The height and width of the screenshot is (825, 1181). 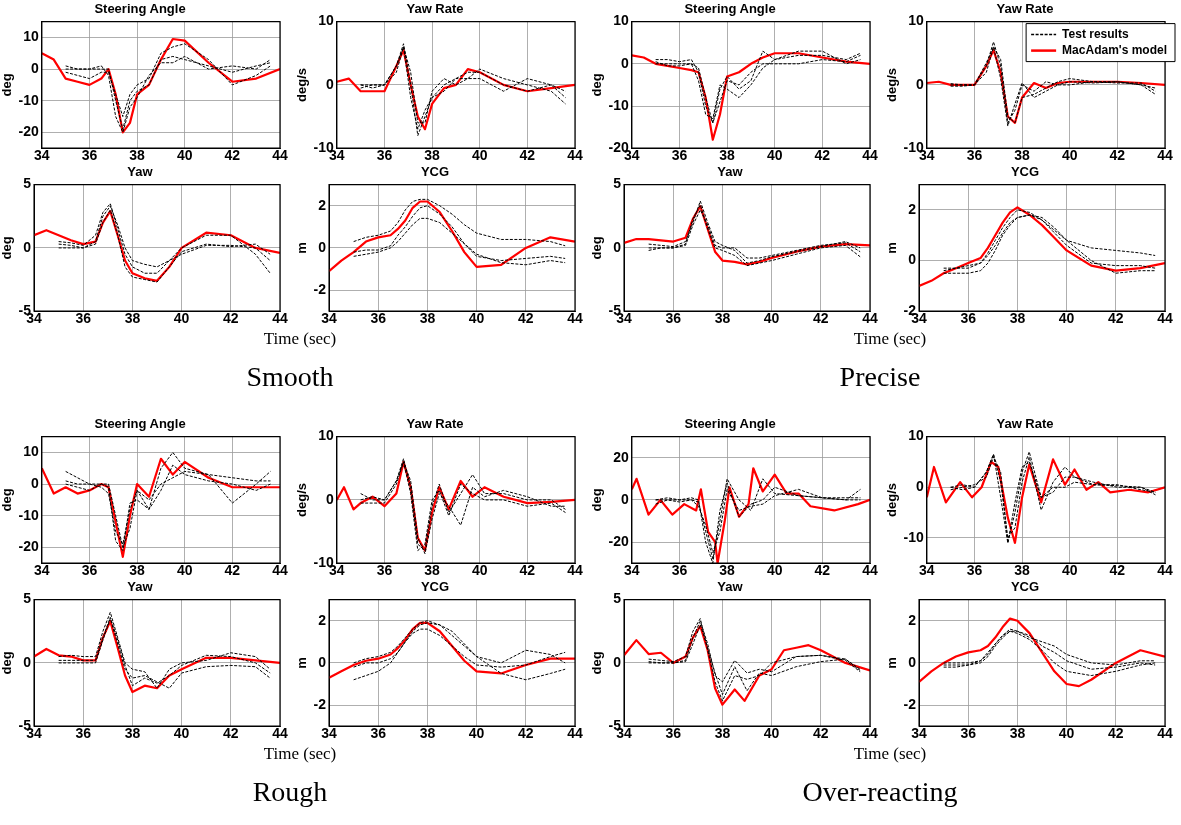 What do you see at coordinates (1095, 33) in the screenshot?
I see `legend-label: Test results` at bounding box center [1095, 33].